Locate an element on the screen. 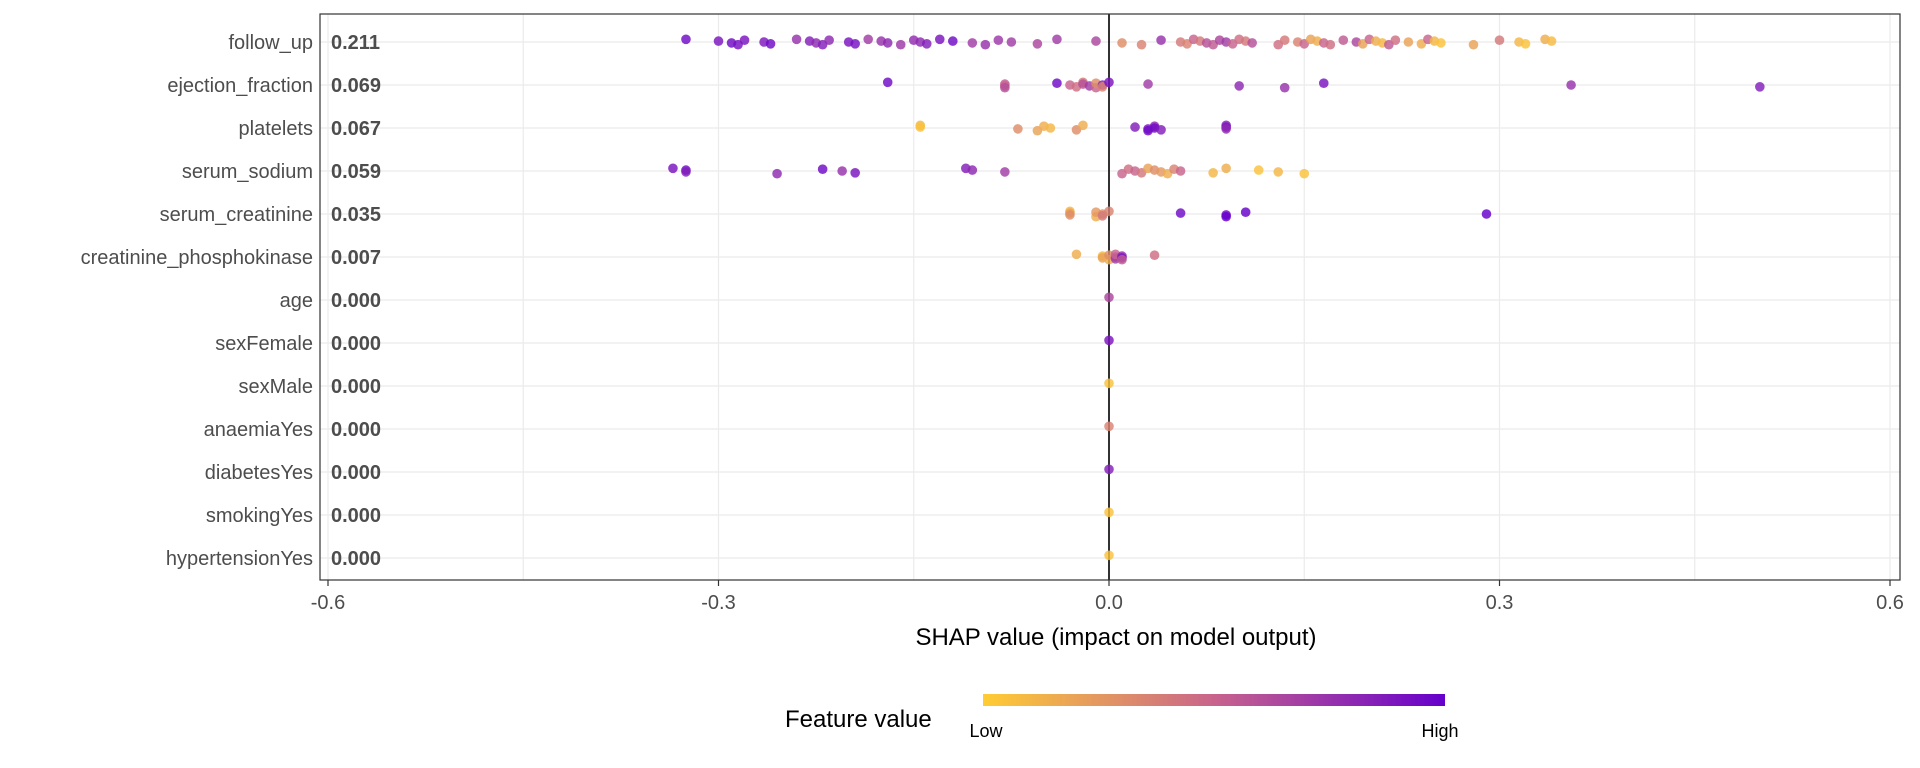 This screenshot has width=1920, height=768. mean-abs-label: 0.035 is located at coordinates (356, 215).